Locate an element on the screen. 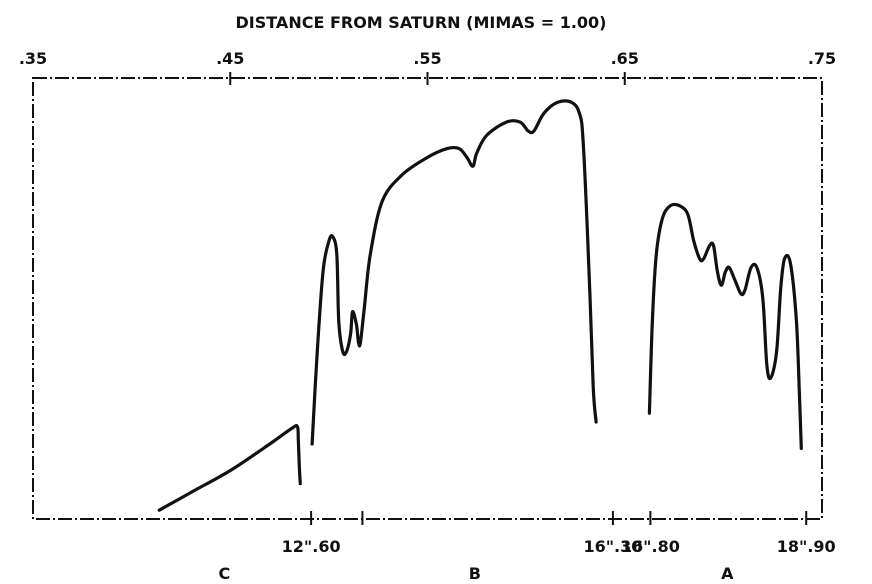 The width and height of the screenshot is (872, 584). ring-label: B is located at coordinates (475, 573).